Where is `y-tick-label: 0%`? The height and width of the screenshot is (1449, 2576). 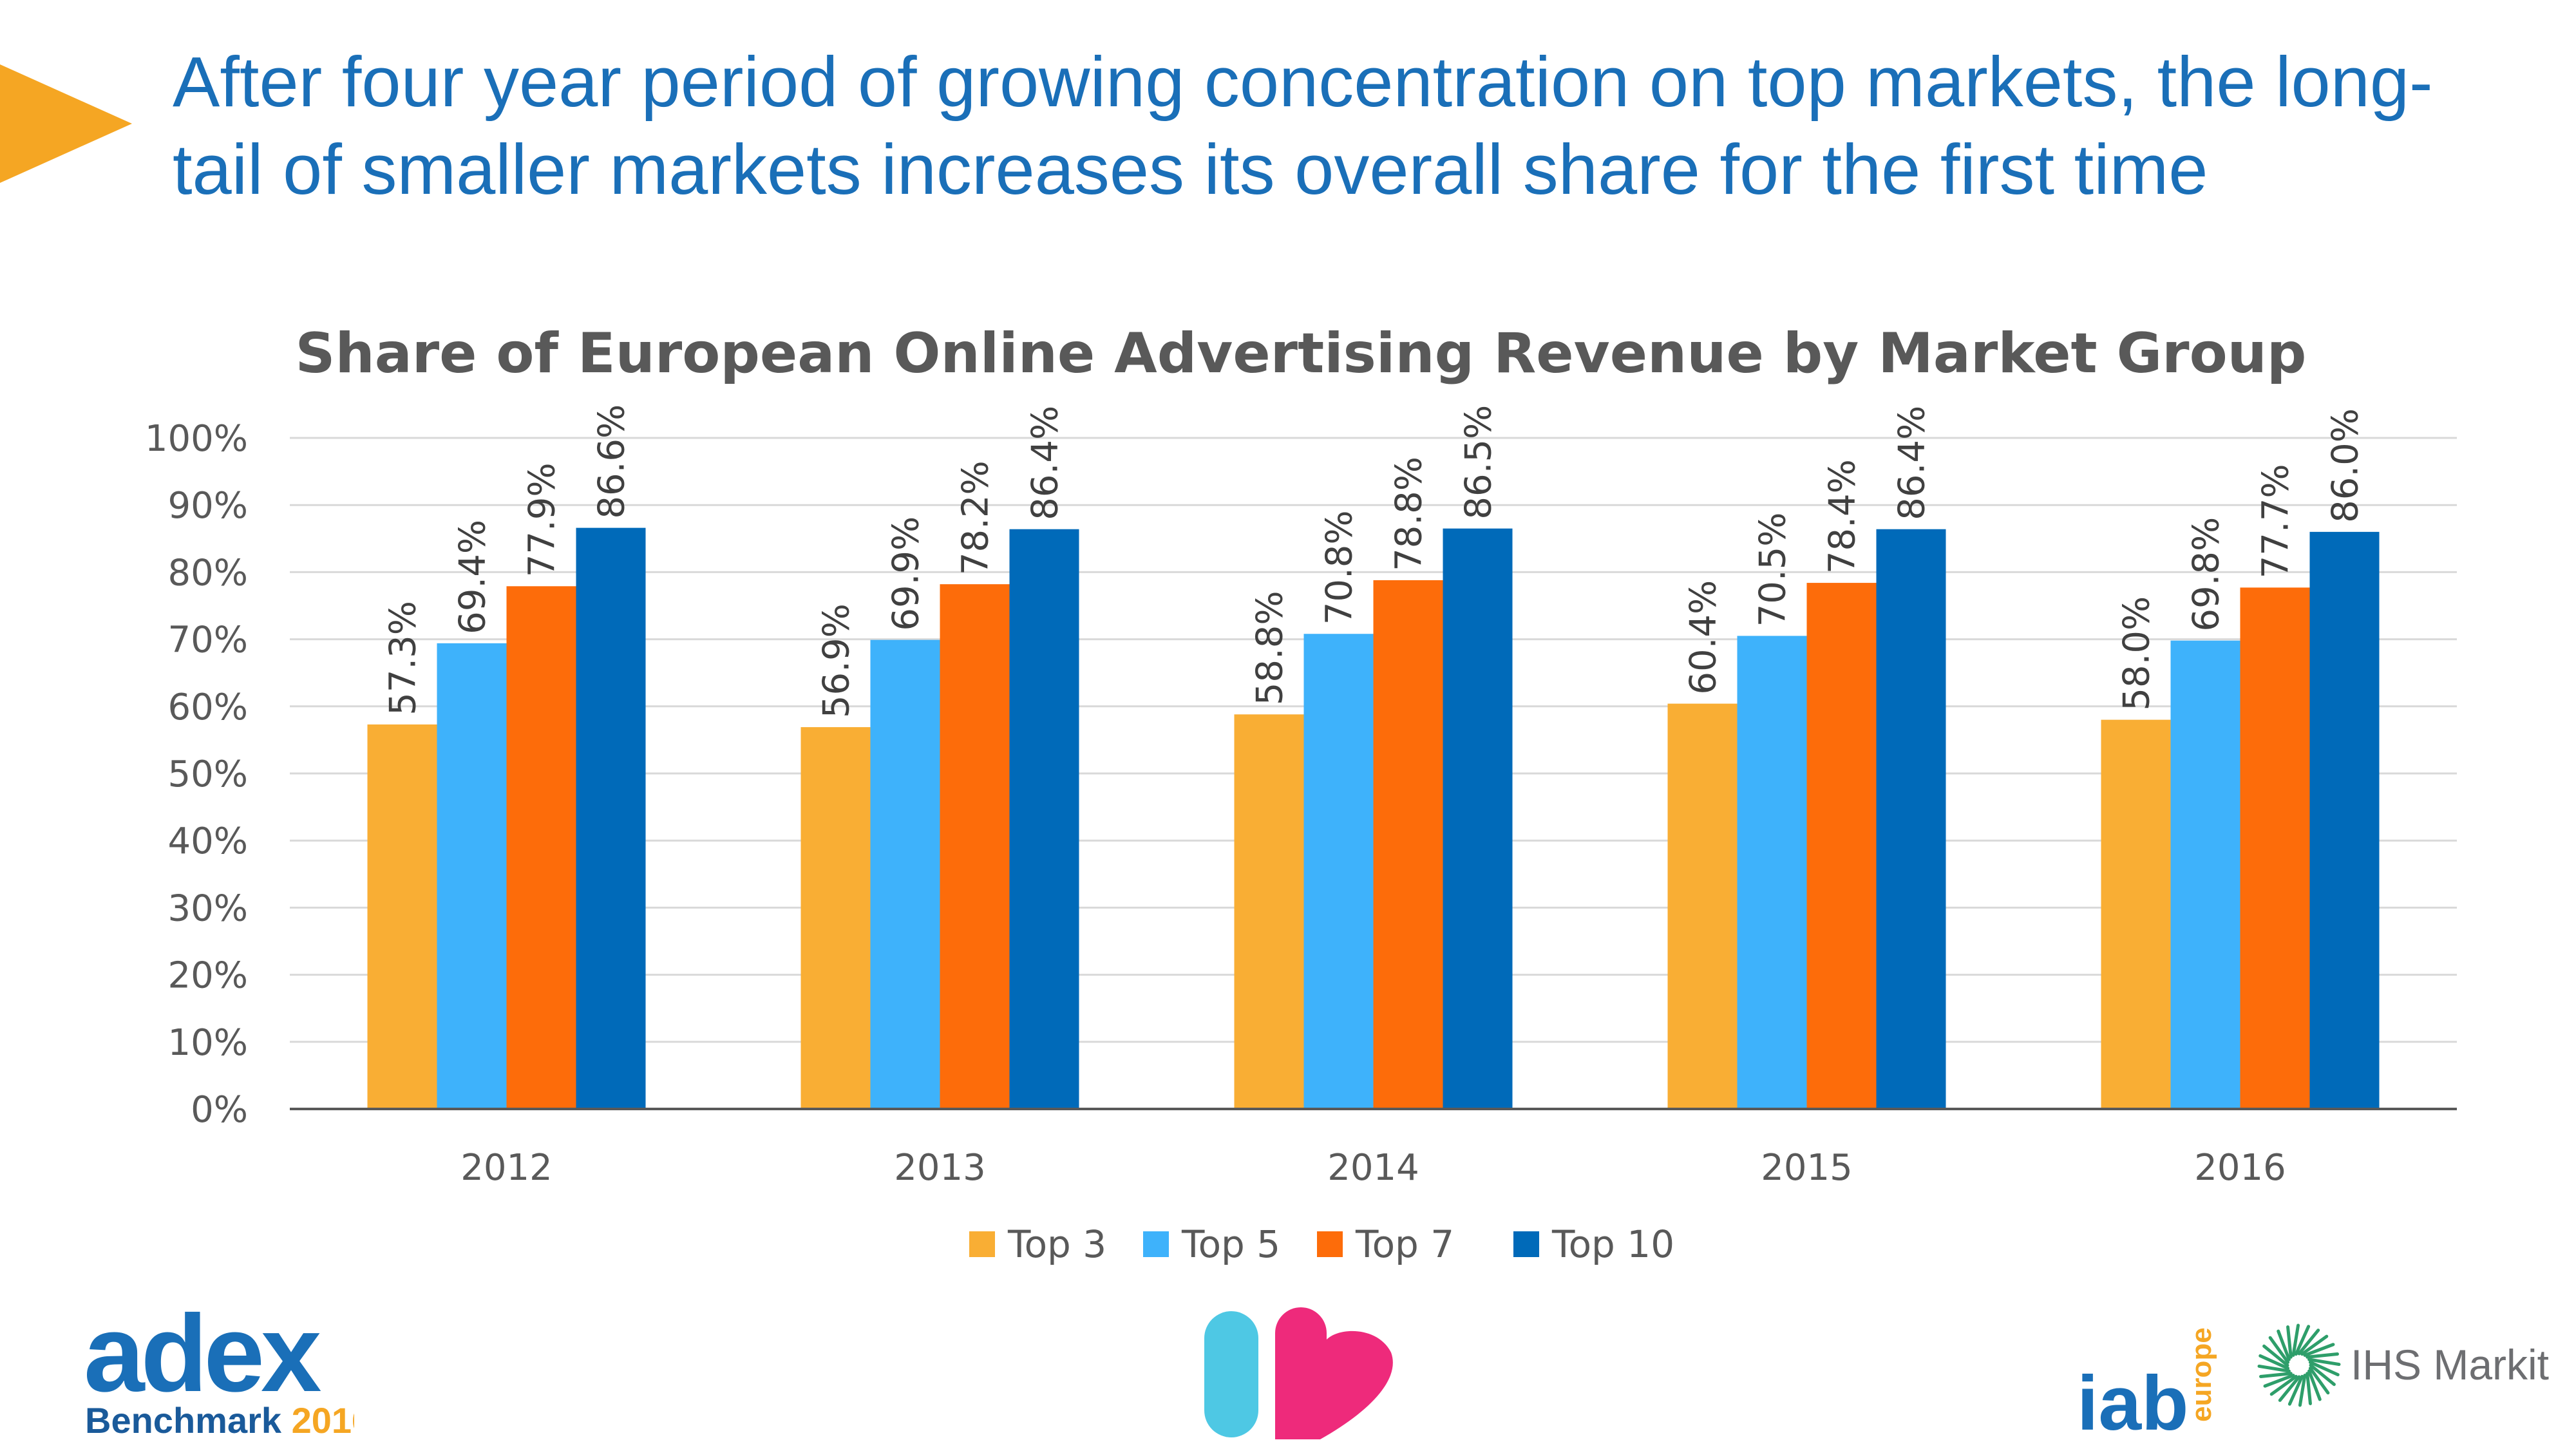 y-tick-label: 0% is located at coordinates (219, 1110).